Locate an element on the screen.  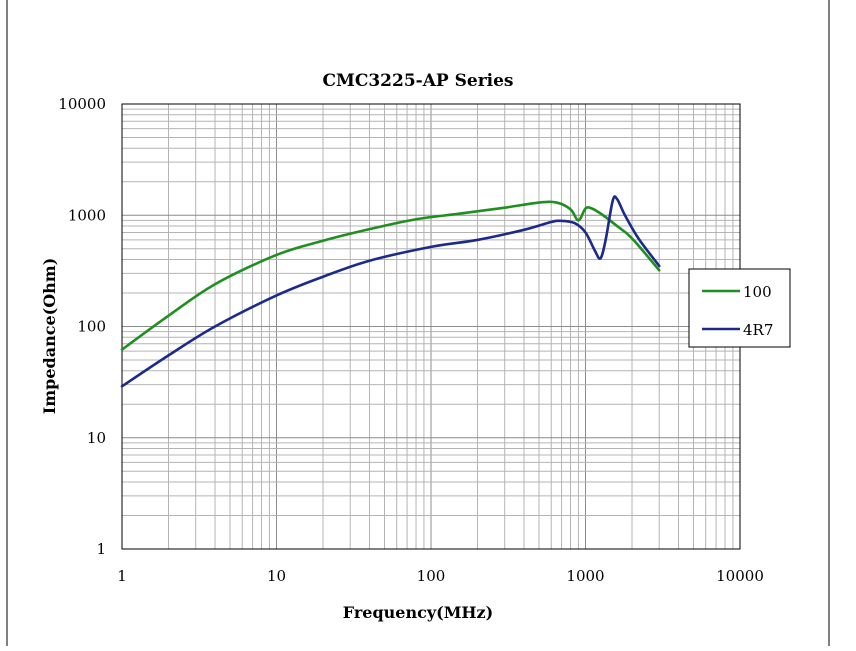
chart-title: CMC3225-AP Series is located at coordinates (417, 81).